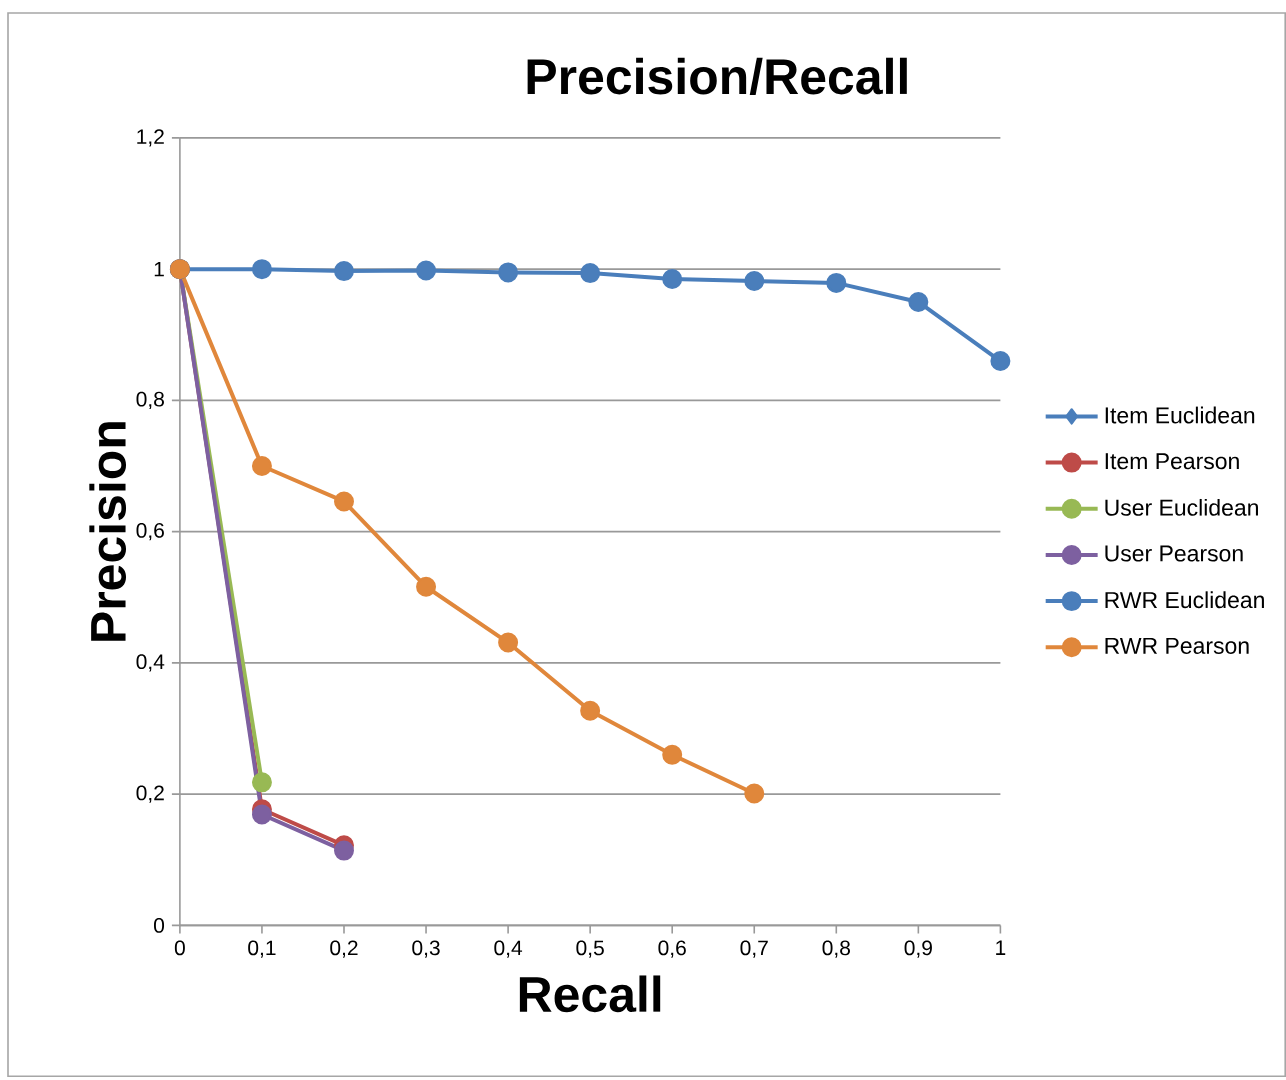 The image size is (1286, 1080). I want to click on x-tick-label: 0,1, so click(262, 949).